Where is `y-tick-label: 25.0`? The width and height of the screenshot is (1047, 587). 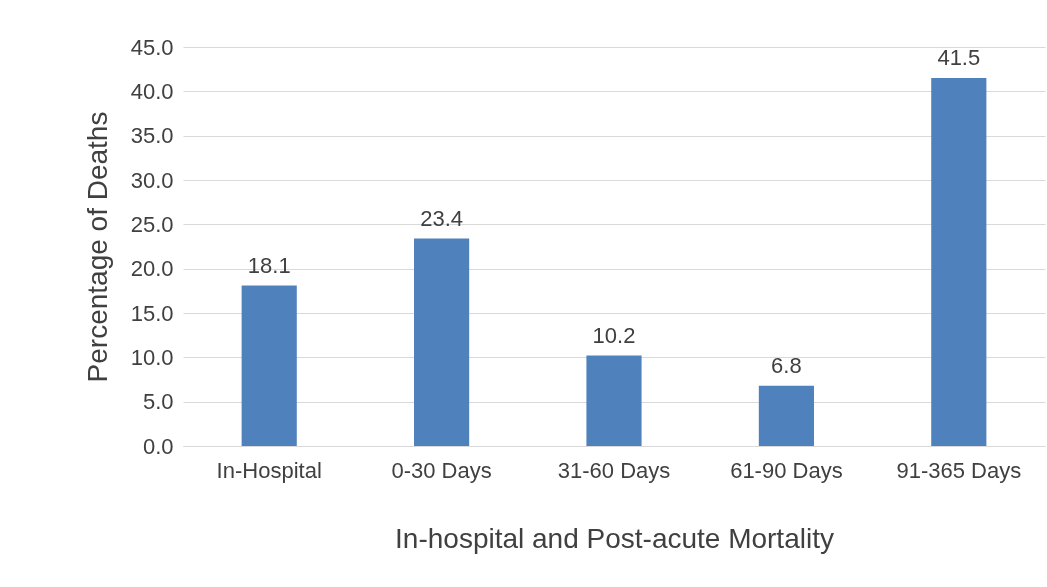
y-tick-label: 25.0 is located at coordinates (152, 224).